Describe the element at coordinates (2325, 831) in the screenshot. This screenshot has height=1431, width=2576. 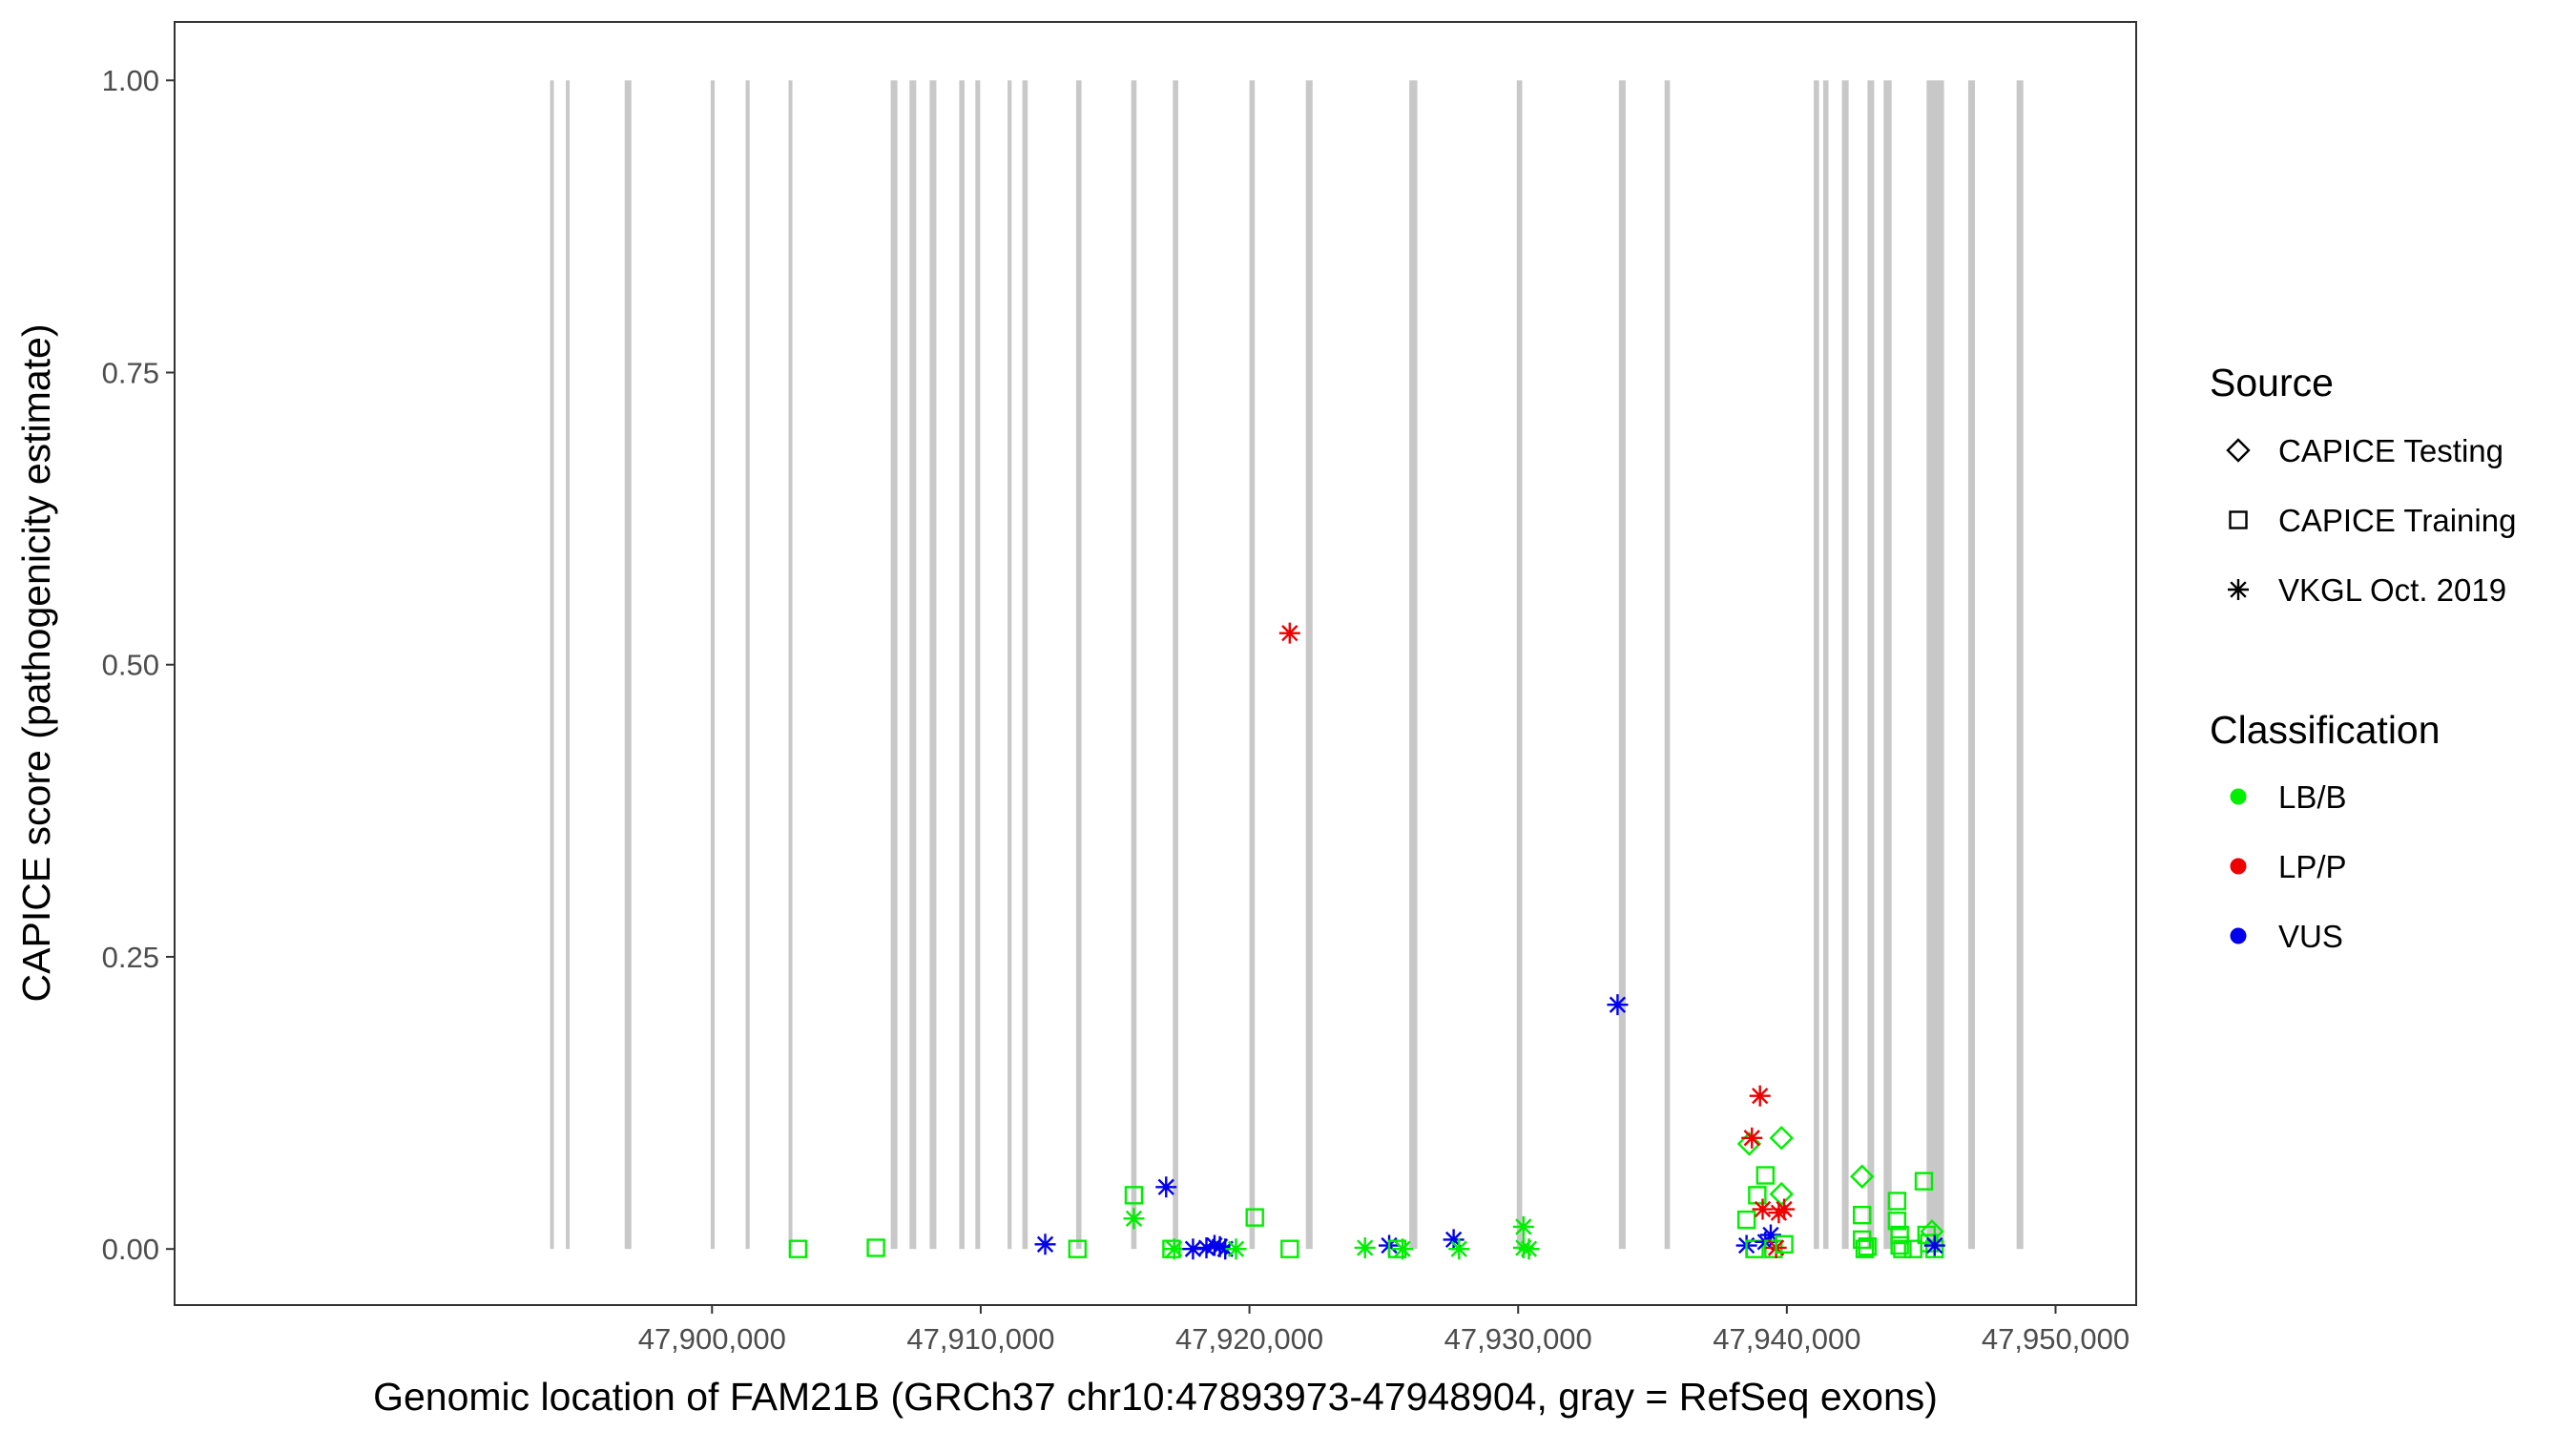
I see `legend-classification: Classification LB/B LP/P VUS` at that location.